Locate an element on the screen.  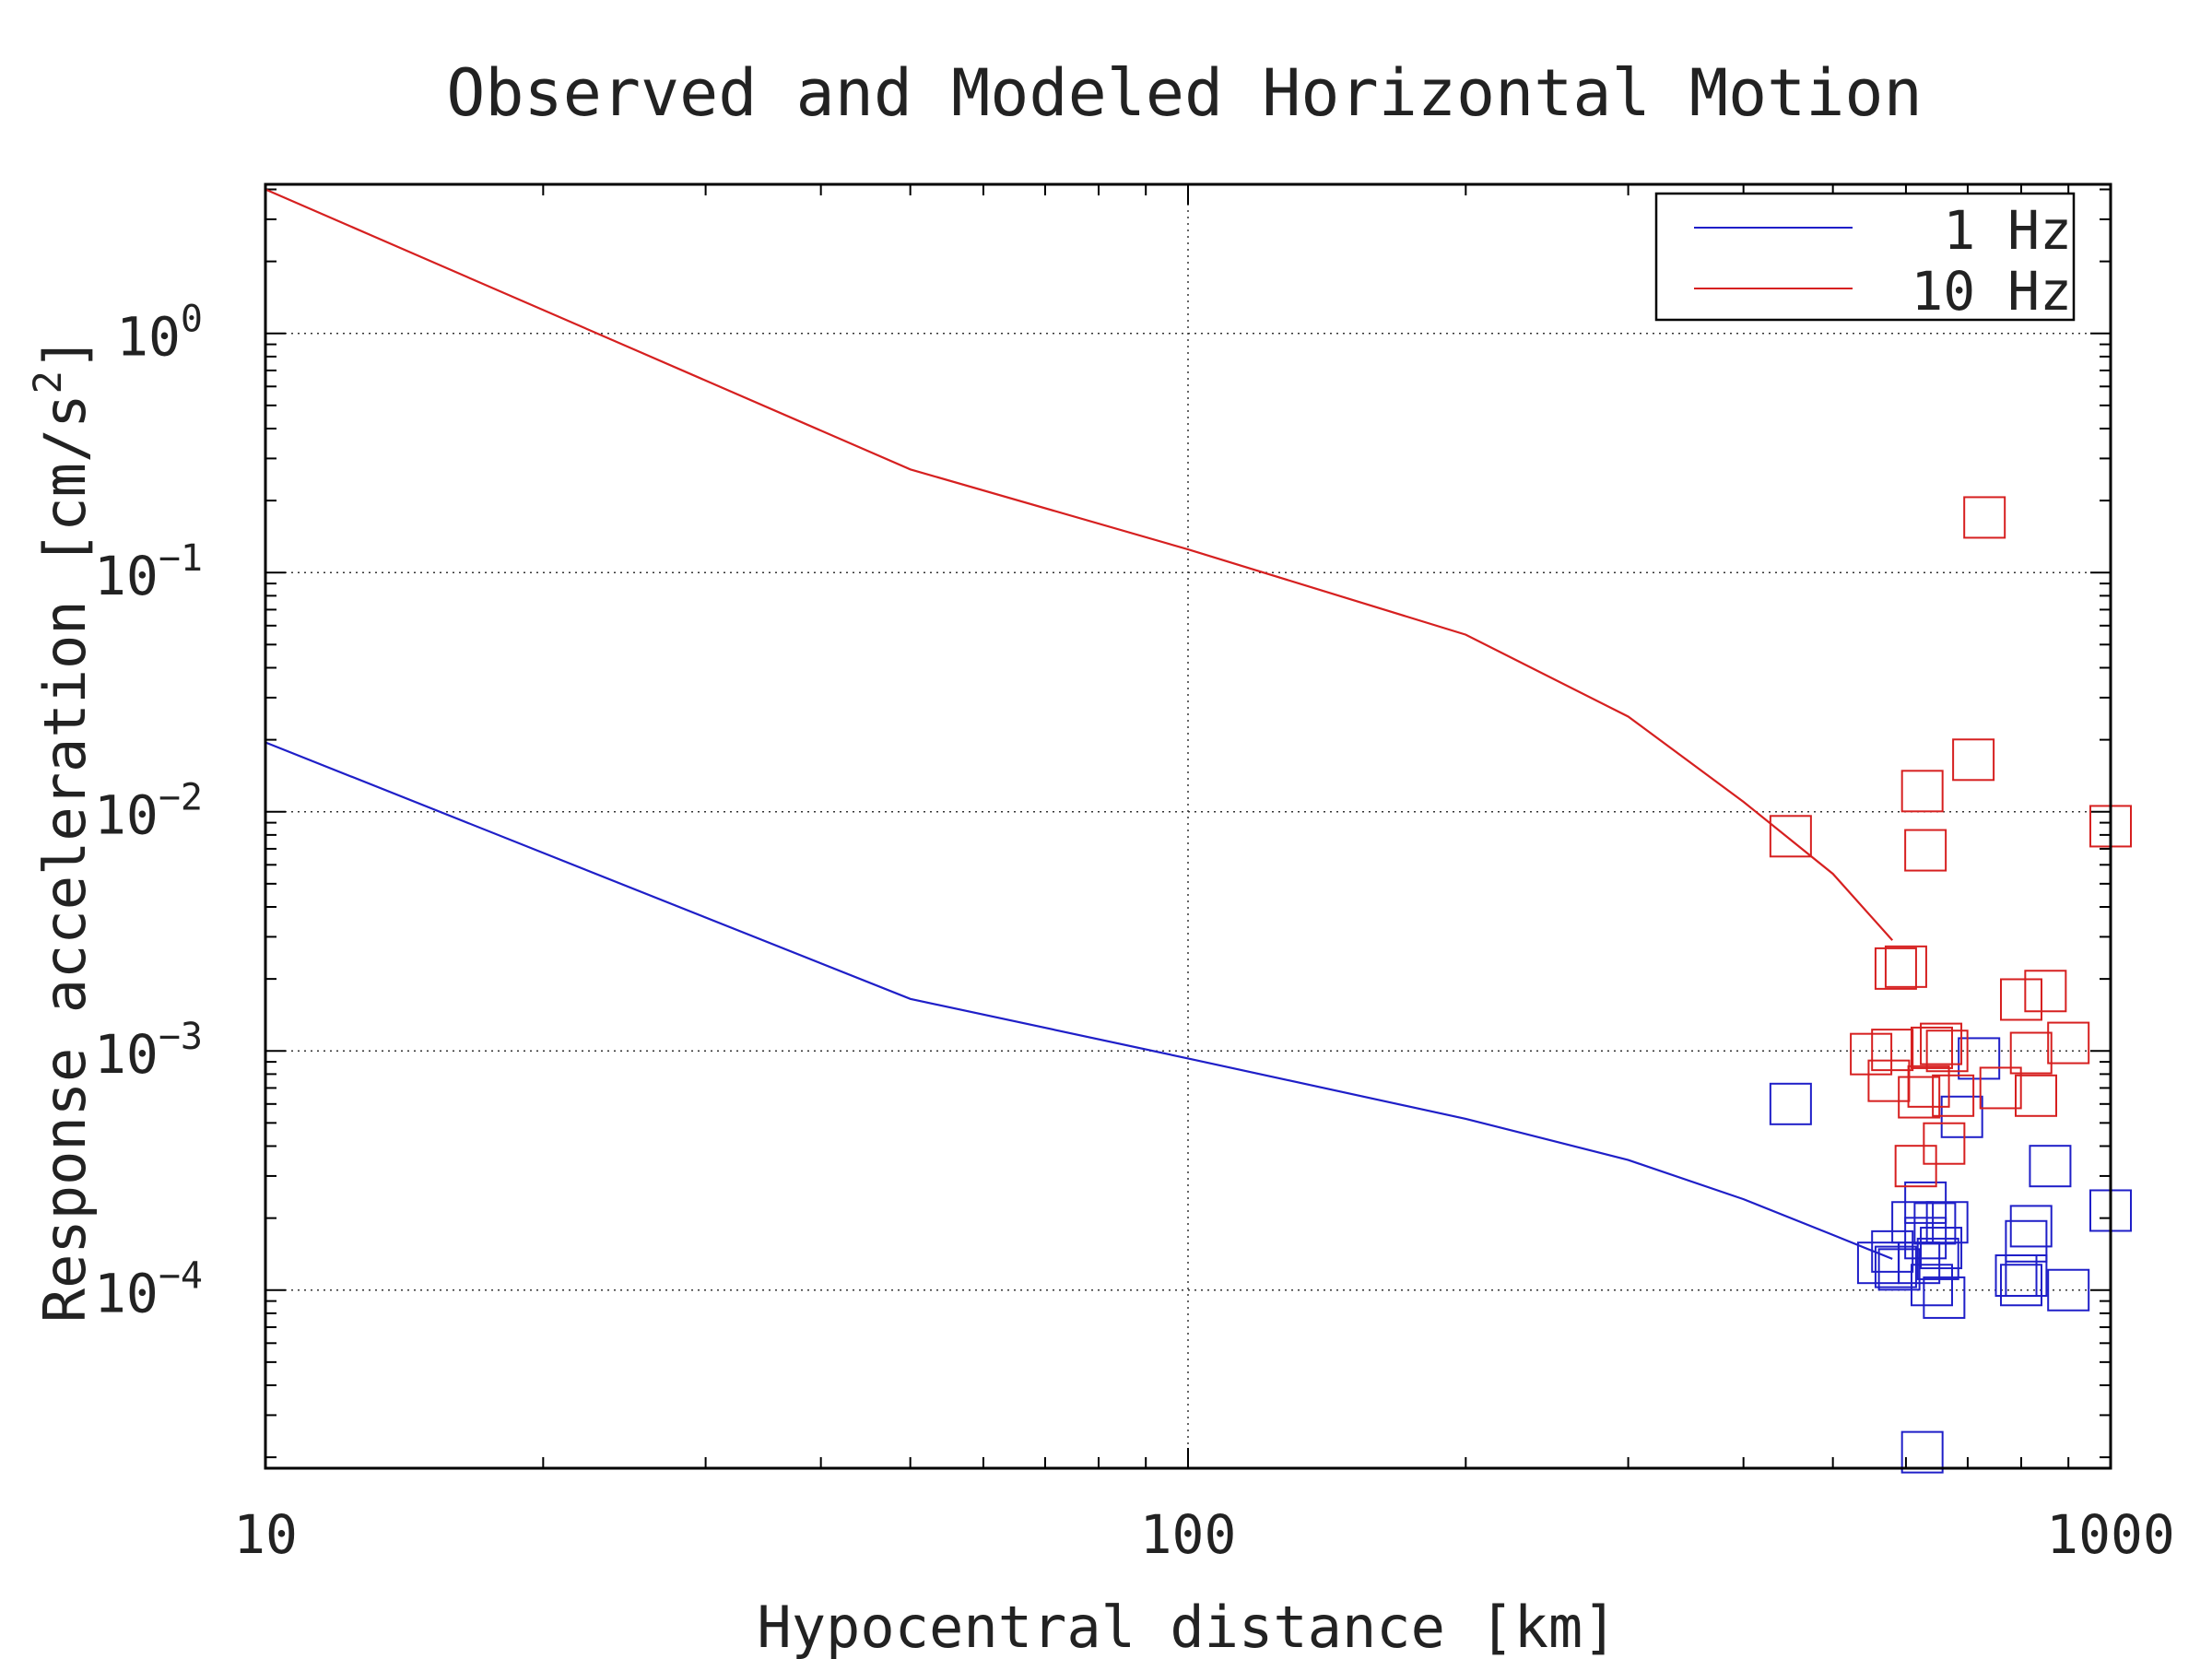
y-tick-label: 10⁻² is located at coordinates (148, 812).